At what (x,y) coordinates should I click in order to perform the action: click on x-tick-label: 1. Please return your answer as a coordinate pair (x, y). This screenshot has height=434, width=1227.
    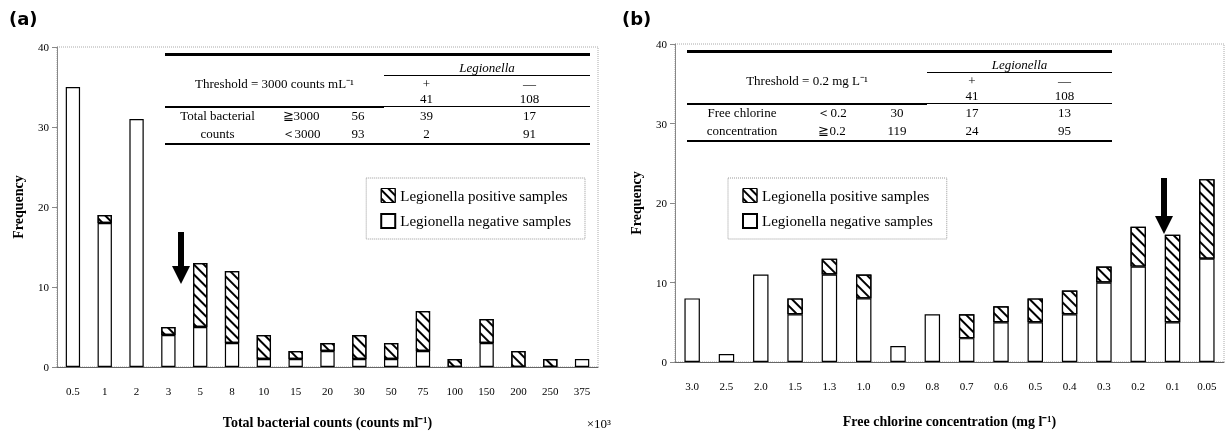
    Looking at the image, I should click on (104, 390).